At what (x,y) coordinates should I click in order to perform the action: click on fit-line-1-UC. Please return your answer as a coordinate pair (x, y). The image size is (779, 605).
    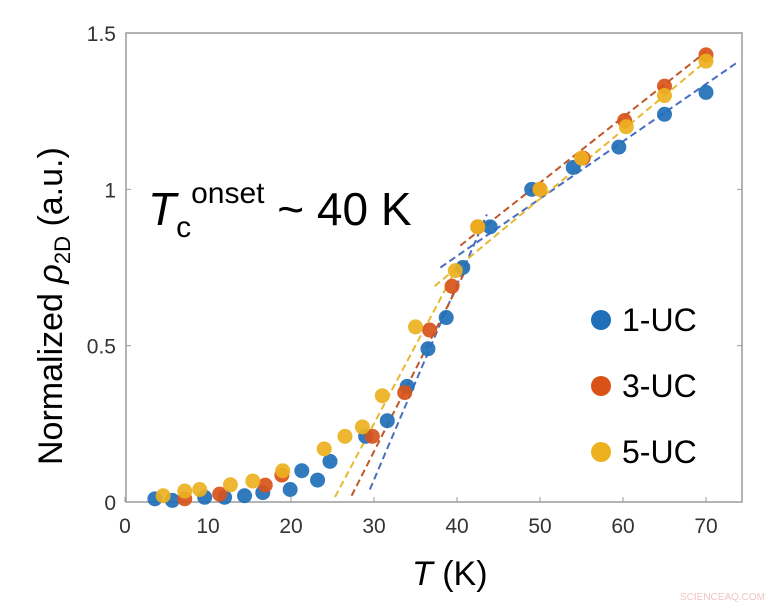
    Looking at the image, I should click on (589, 164).